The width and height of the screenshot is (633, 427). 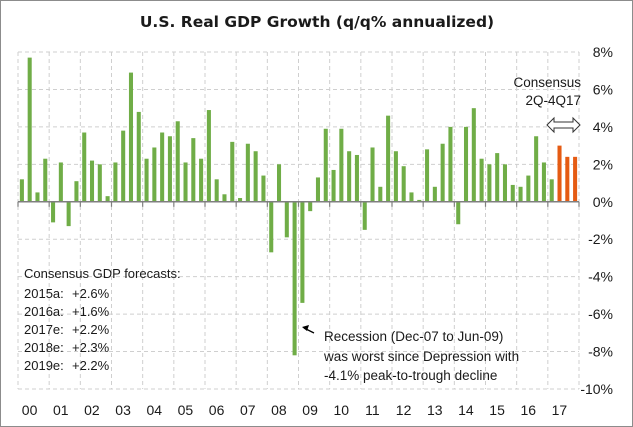 I want to click on y-tick-label: -6%, so click(x=600, y=314).